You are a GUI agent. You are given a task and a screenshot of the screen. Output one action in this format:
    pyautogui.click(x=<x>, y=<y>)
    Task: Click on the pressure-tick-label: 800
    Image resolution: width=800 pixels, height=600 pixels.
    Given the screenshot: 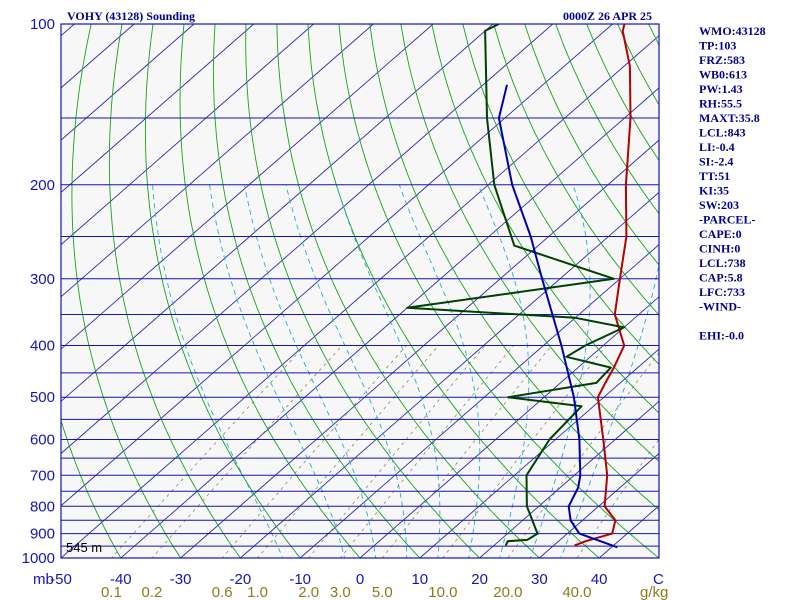 What is the action you would take?
    pyautogui.click(x=42, y=506)
    